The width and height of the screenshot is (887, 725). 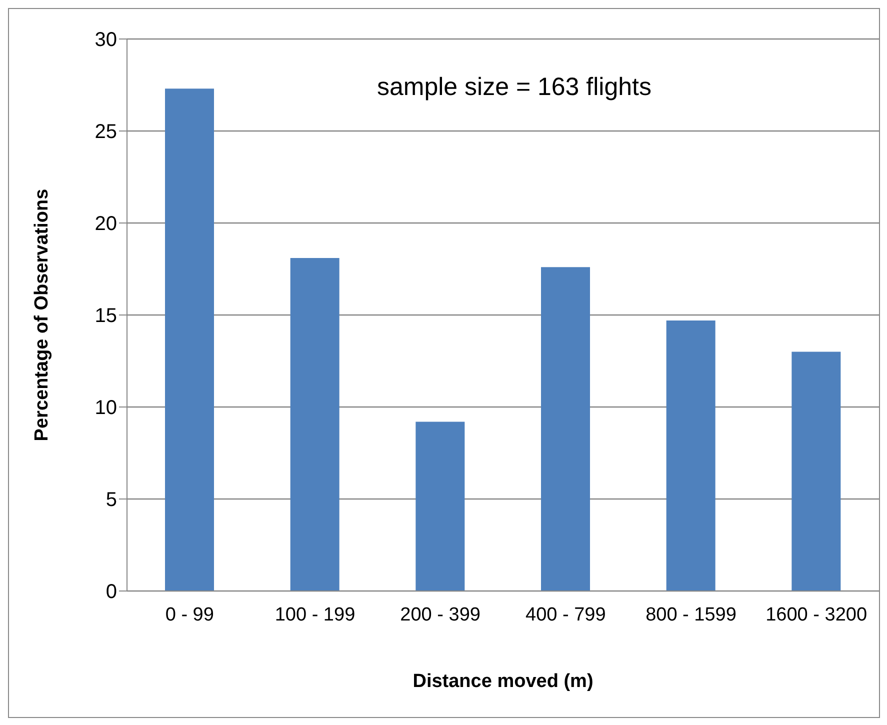 I want to click on y-tick-label: 5, so click(x=111, y=500).